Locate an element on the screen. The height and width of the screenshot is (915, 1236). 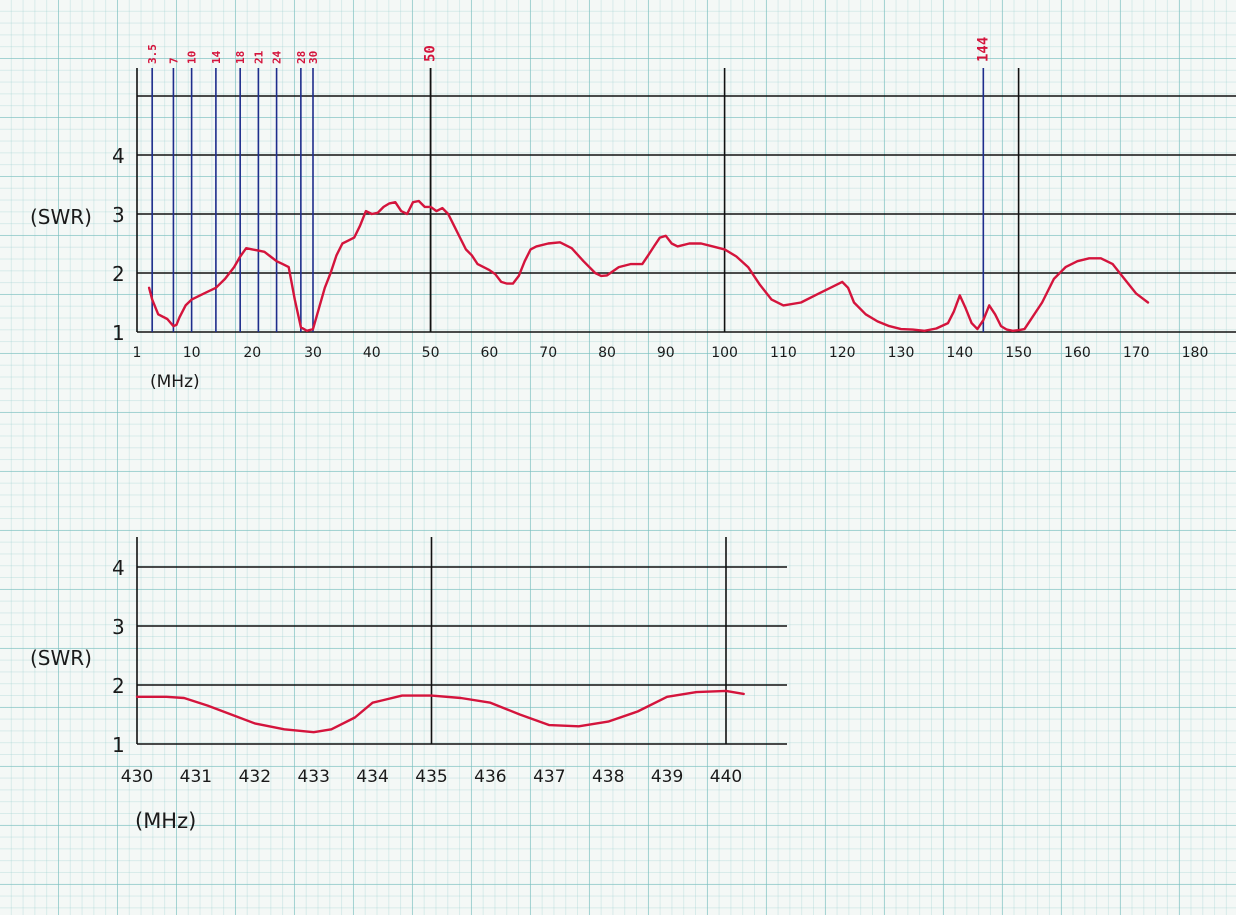
band-marker-label: 10 is located at coordinates (192, 57).